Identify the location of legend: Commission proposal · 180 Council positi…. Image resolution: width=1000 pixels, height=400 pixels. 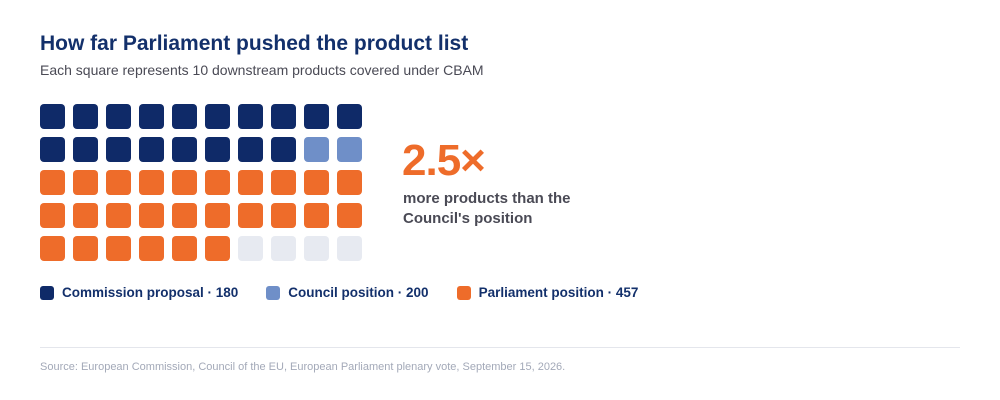
(353, 292).